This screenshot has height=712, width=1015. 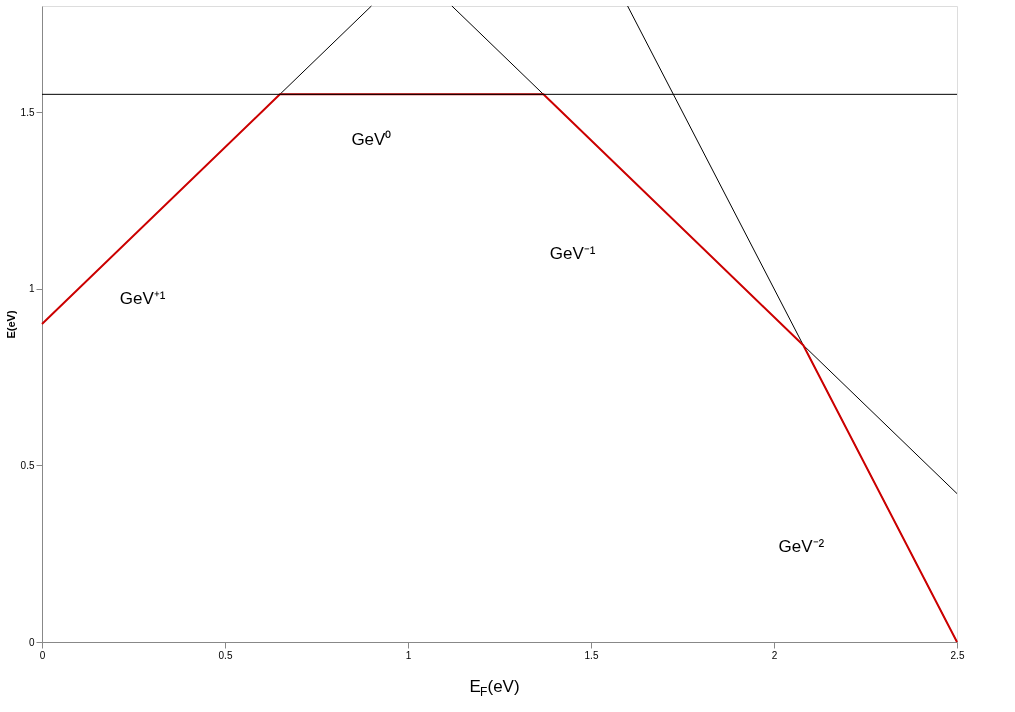 I want to click on x-tick-label: 1, so click(x=408, y=655).